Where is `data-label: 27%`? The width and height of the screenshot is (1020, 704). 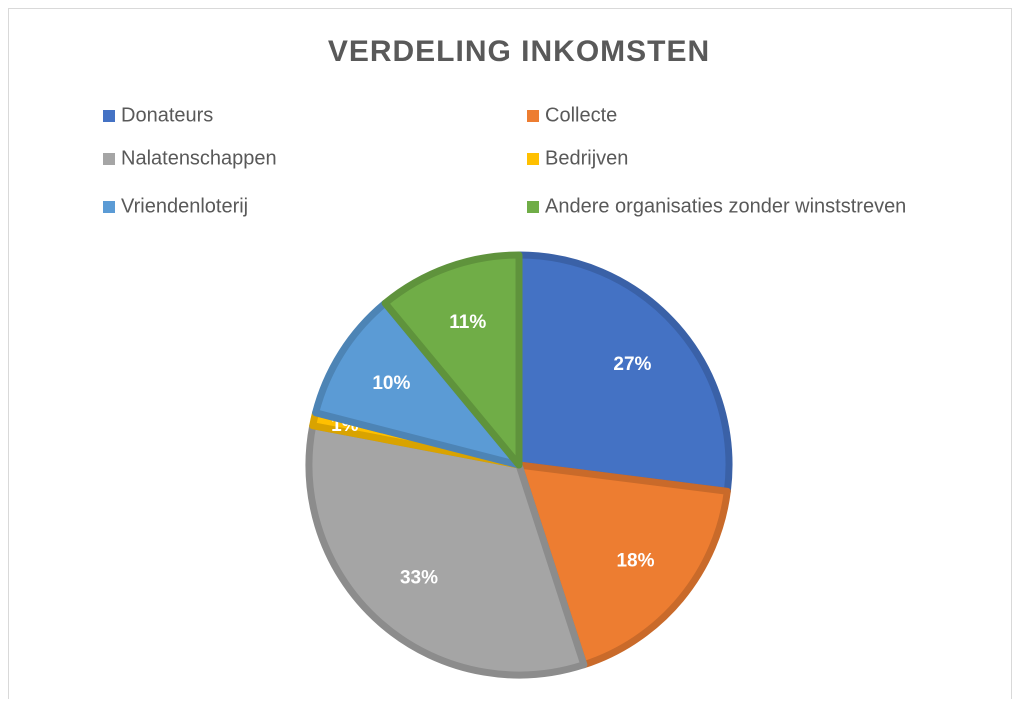
data-label: 27% is located at coordinates (632, 364).